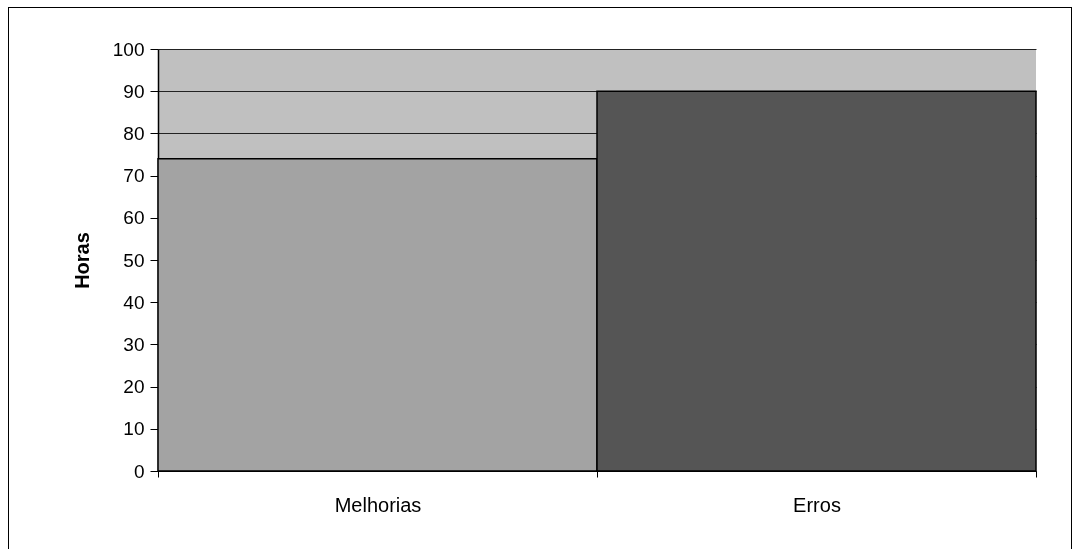 This screenshot has height=549, width=1079. Describe the element at coordinates (134, 176) in the screenshot. I see `y-tick-label: 70` at that location.